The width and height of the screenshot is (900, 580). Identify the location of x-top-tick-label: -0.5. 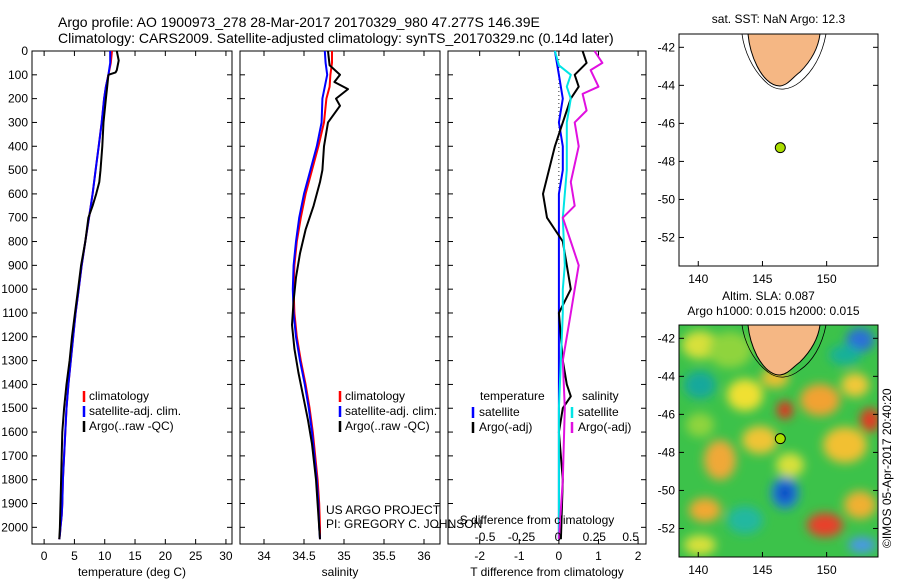
(485, 537).